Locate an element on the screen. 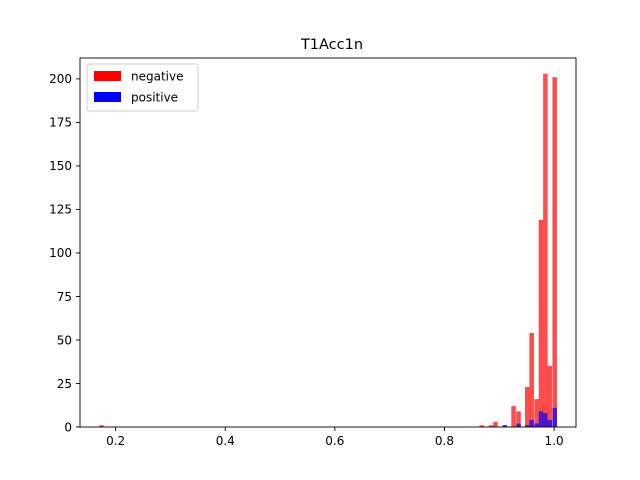 This screenshot has width=640, height=480. y-tick-label: 200 is located at coordinates (60, 79).